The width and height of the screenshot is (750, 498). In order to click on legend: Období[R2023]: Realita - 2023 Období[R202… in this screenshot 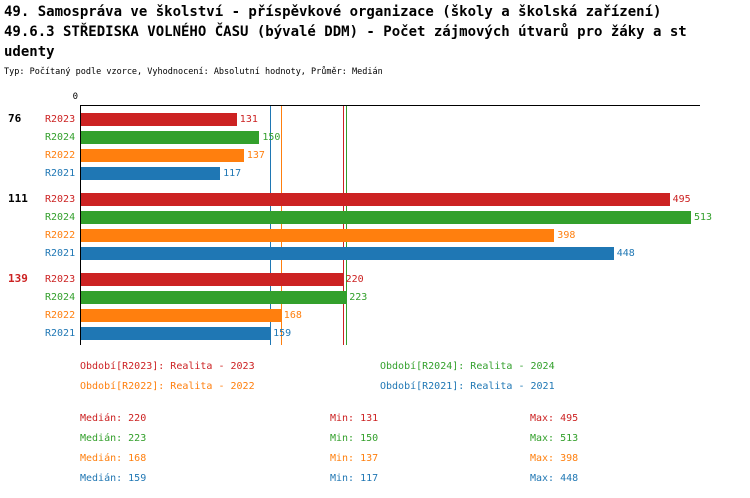, I will do `click(400, 377)`.